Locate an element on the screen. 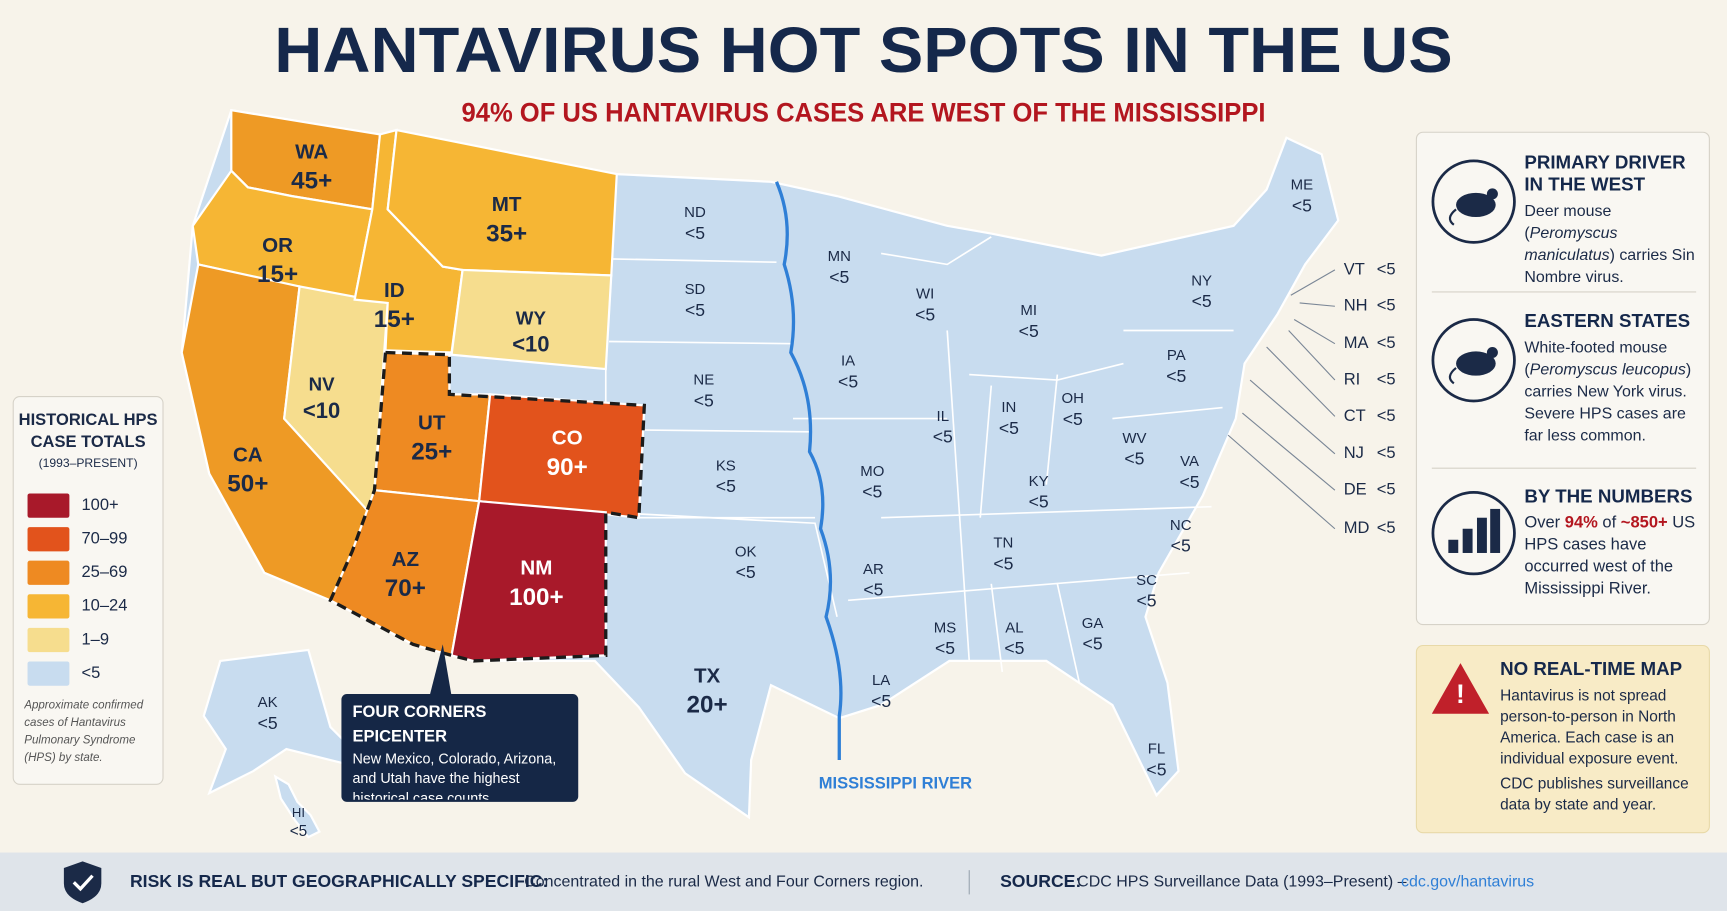 Image resolution: width=1727 pixels, height=911 pixels. state-abbr: NC is located at coordinates (1181, 525).